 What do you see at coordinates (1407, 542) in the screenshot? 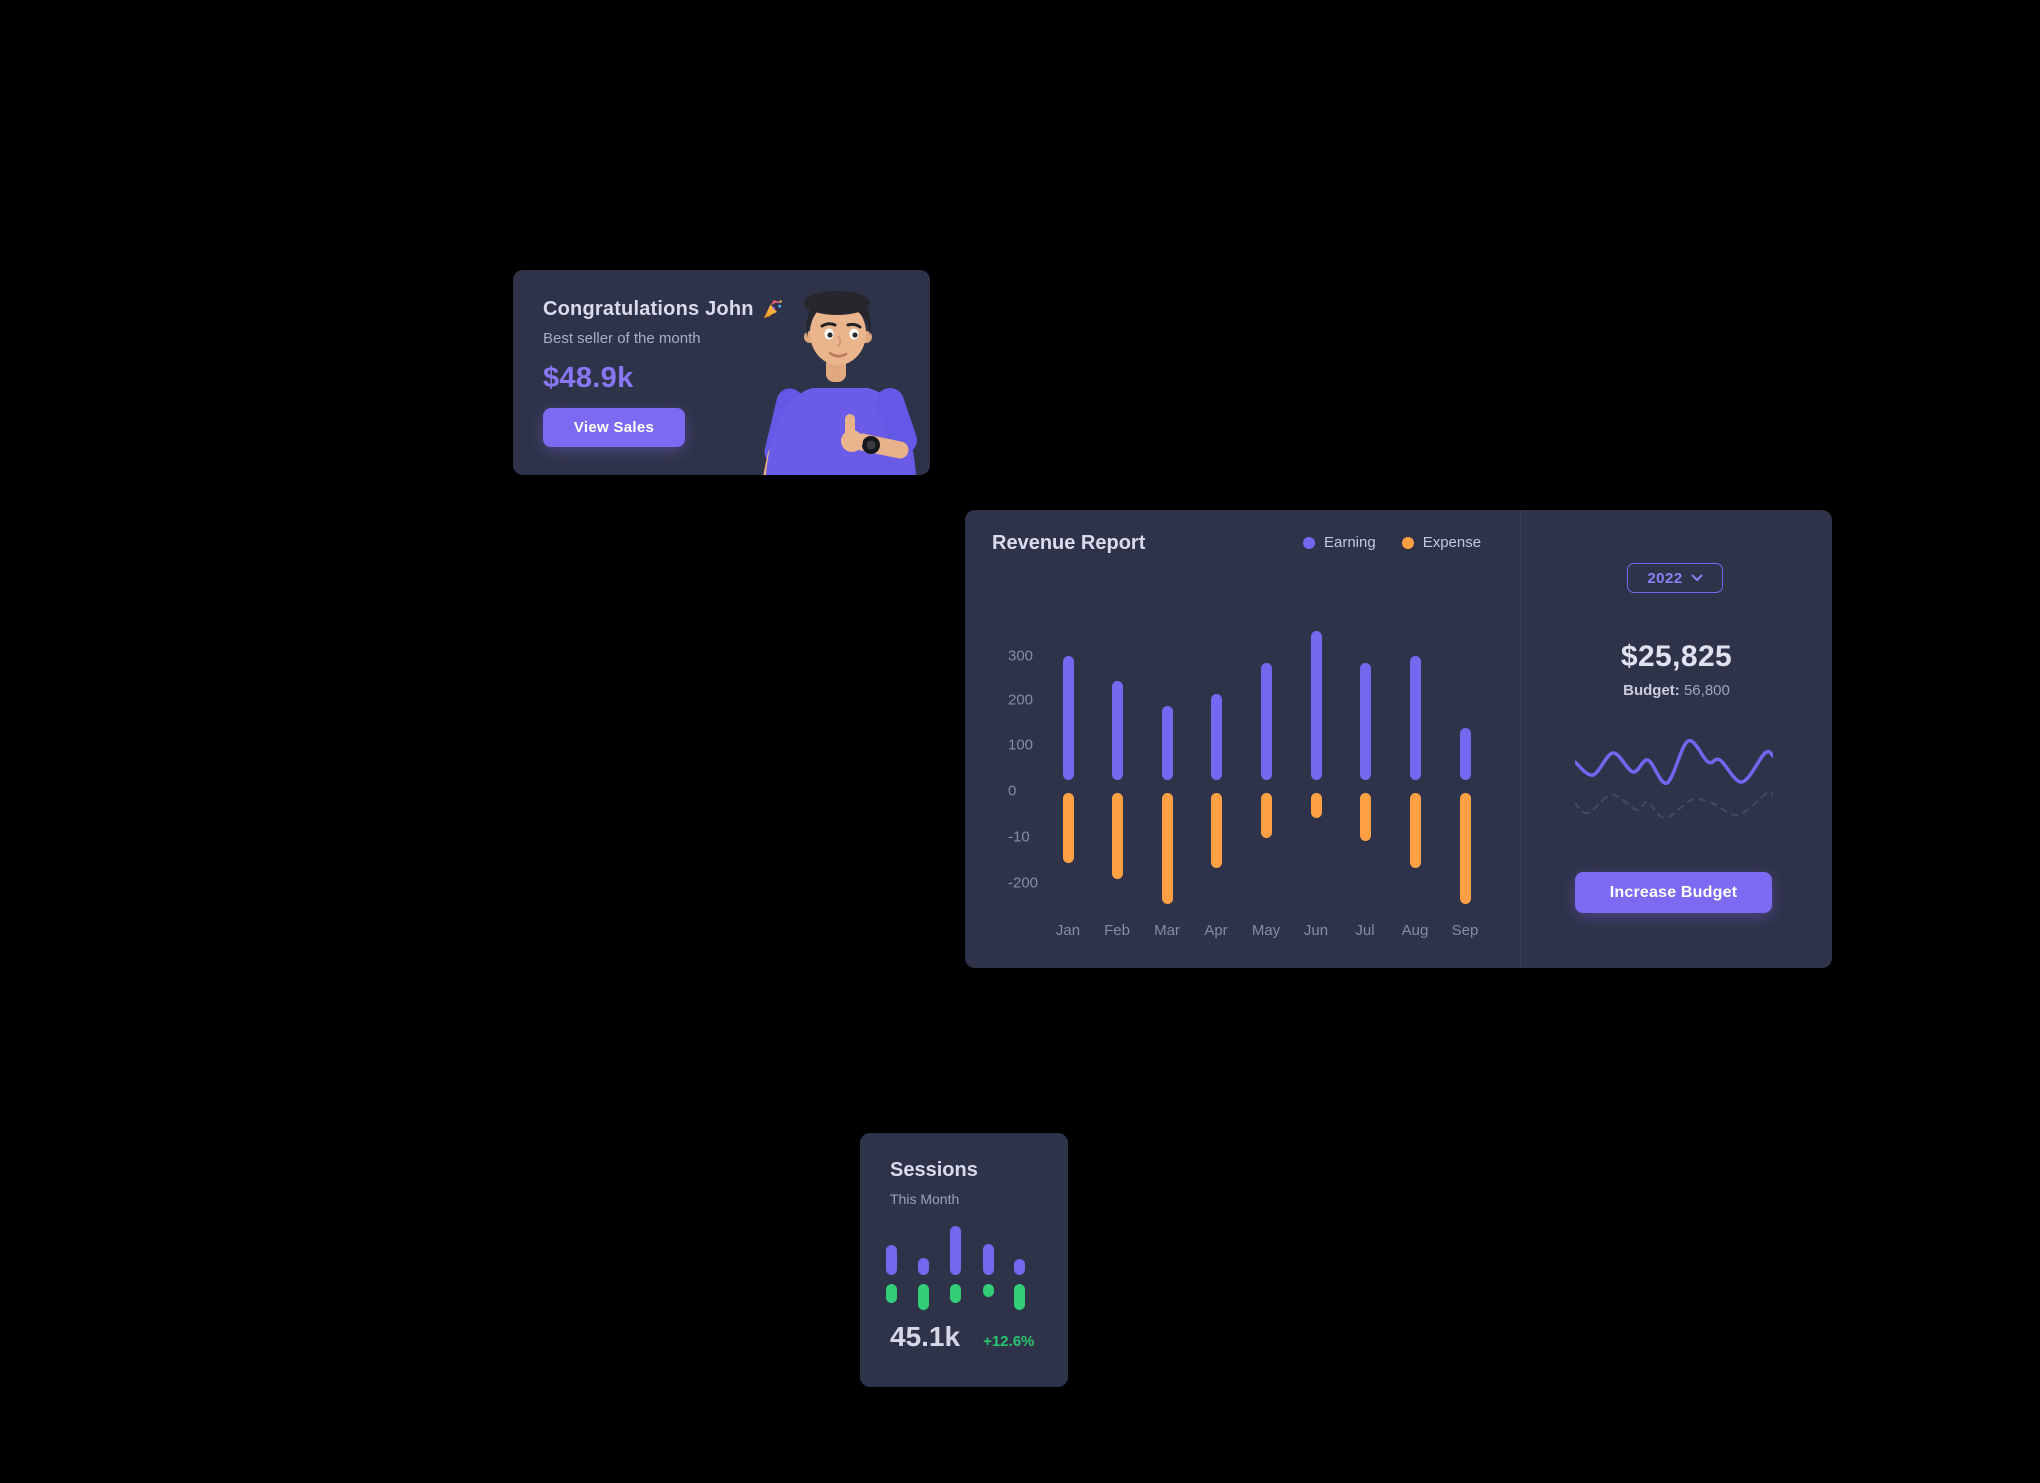
I see `expense-legend-dot` at bounding box center [1407, 542].